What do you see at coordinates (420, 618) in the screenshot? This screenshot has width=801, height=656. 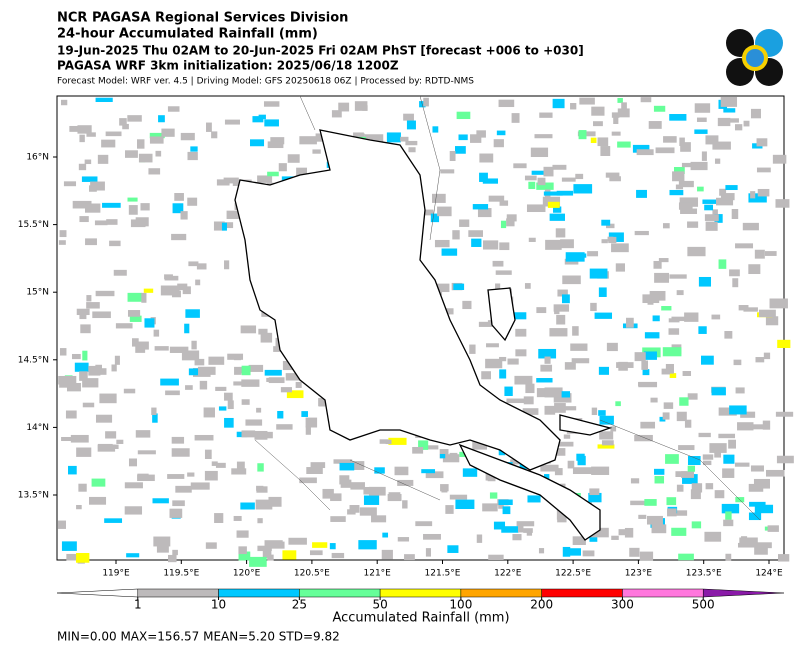 I see `colorbar-label: Accumulated Rainfall (mm)` at bounding box center [420, 618].